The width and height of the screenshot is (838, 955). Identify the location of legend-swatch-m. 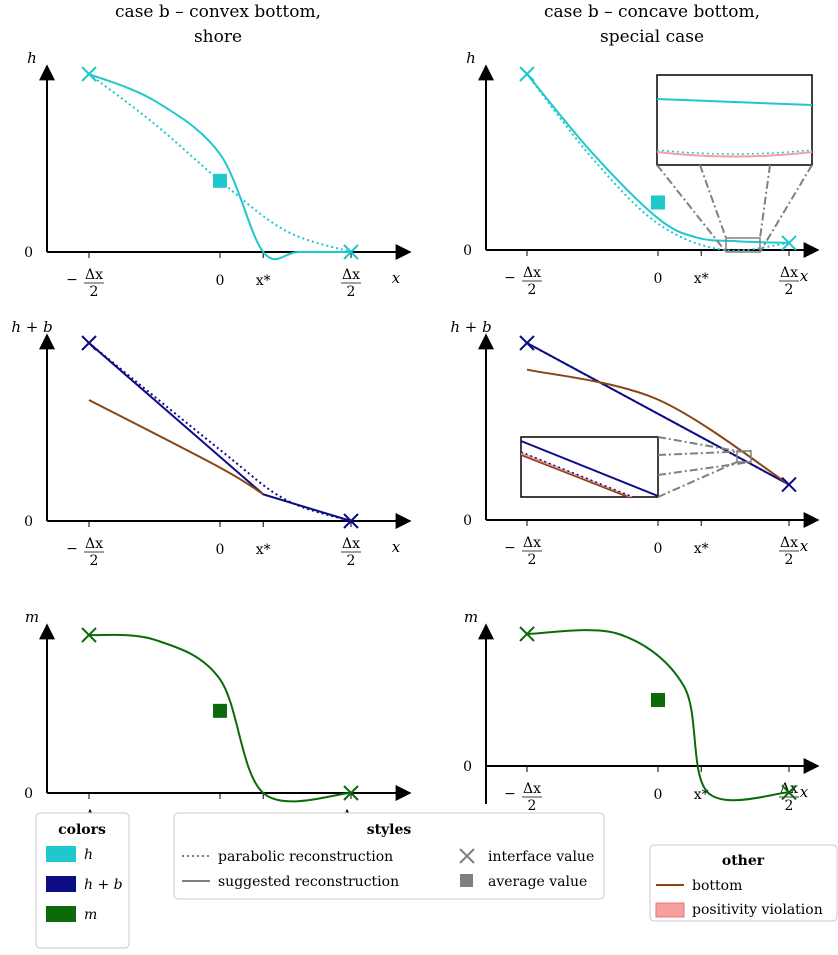
(61, 914).